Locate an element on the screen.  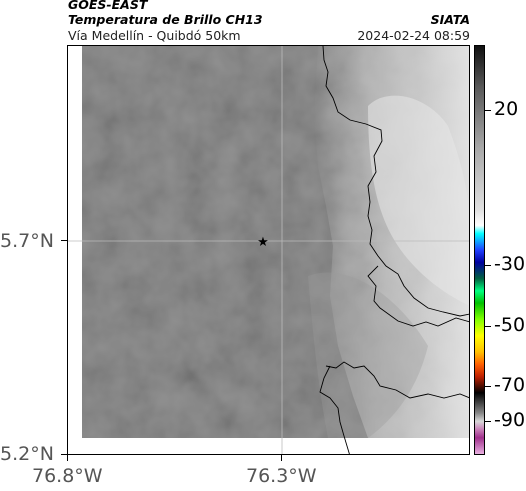
colorbar-label: -90 is located at coordinates (510, 420).